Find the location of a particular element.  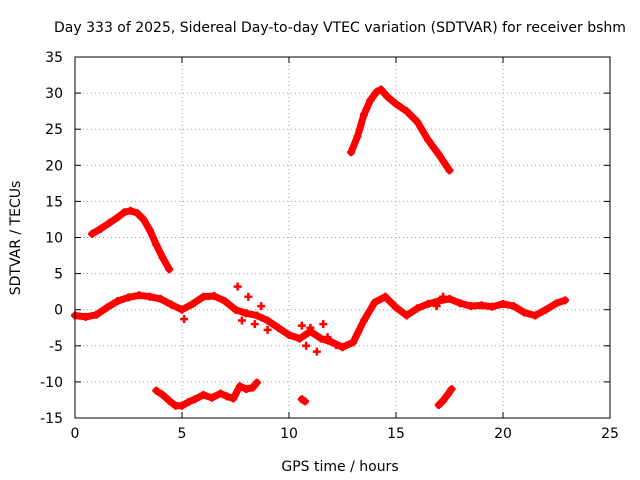

series-arc-low-small is located at coordinates (303, 400).